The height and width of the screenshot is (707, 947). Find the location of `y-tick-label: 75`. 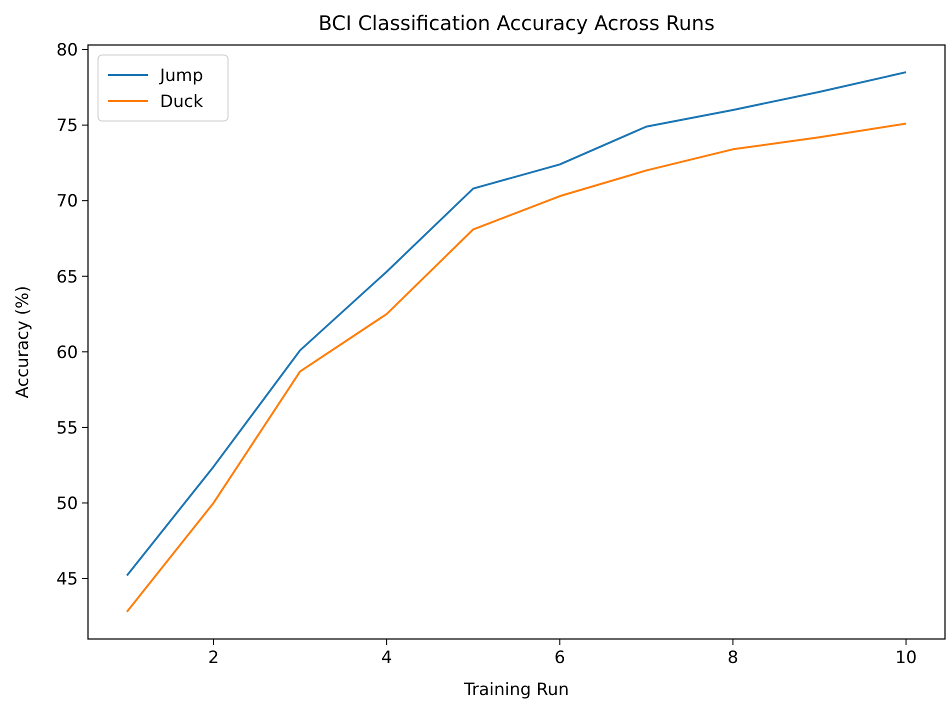

y-tick-label: 75 is located at coordinates (67, 126).